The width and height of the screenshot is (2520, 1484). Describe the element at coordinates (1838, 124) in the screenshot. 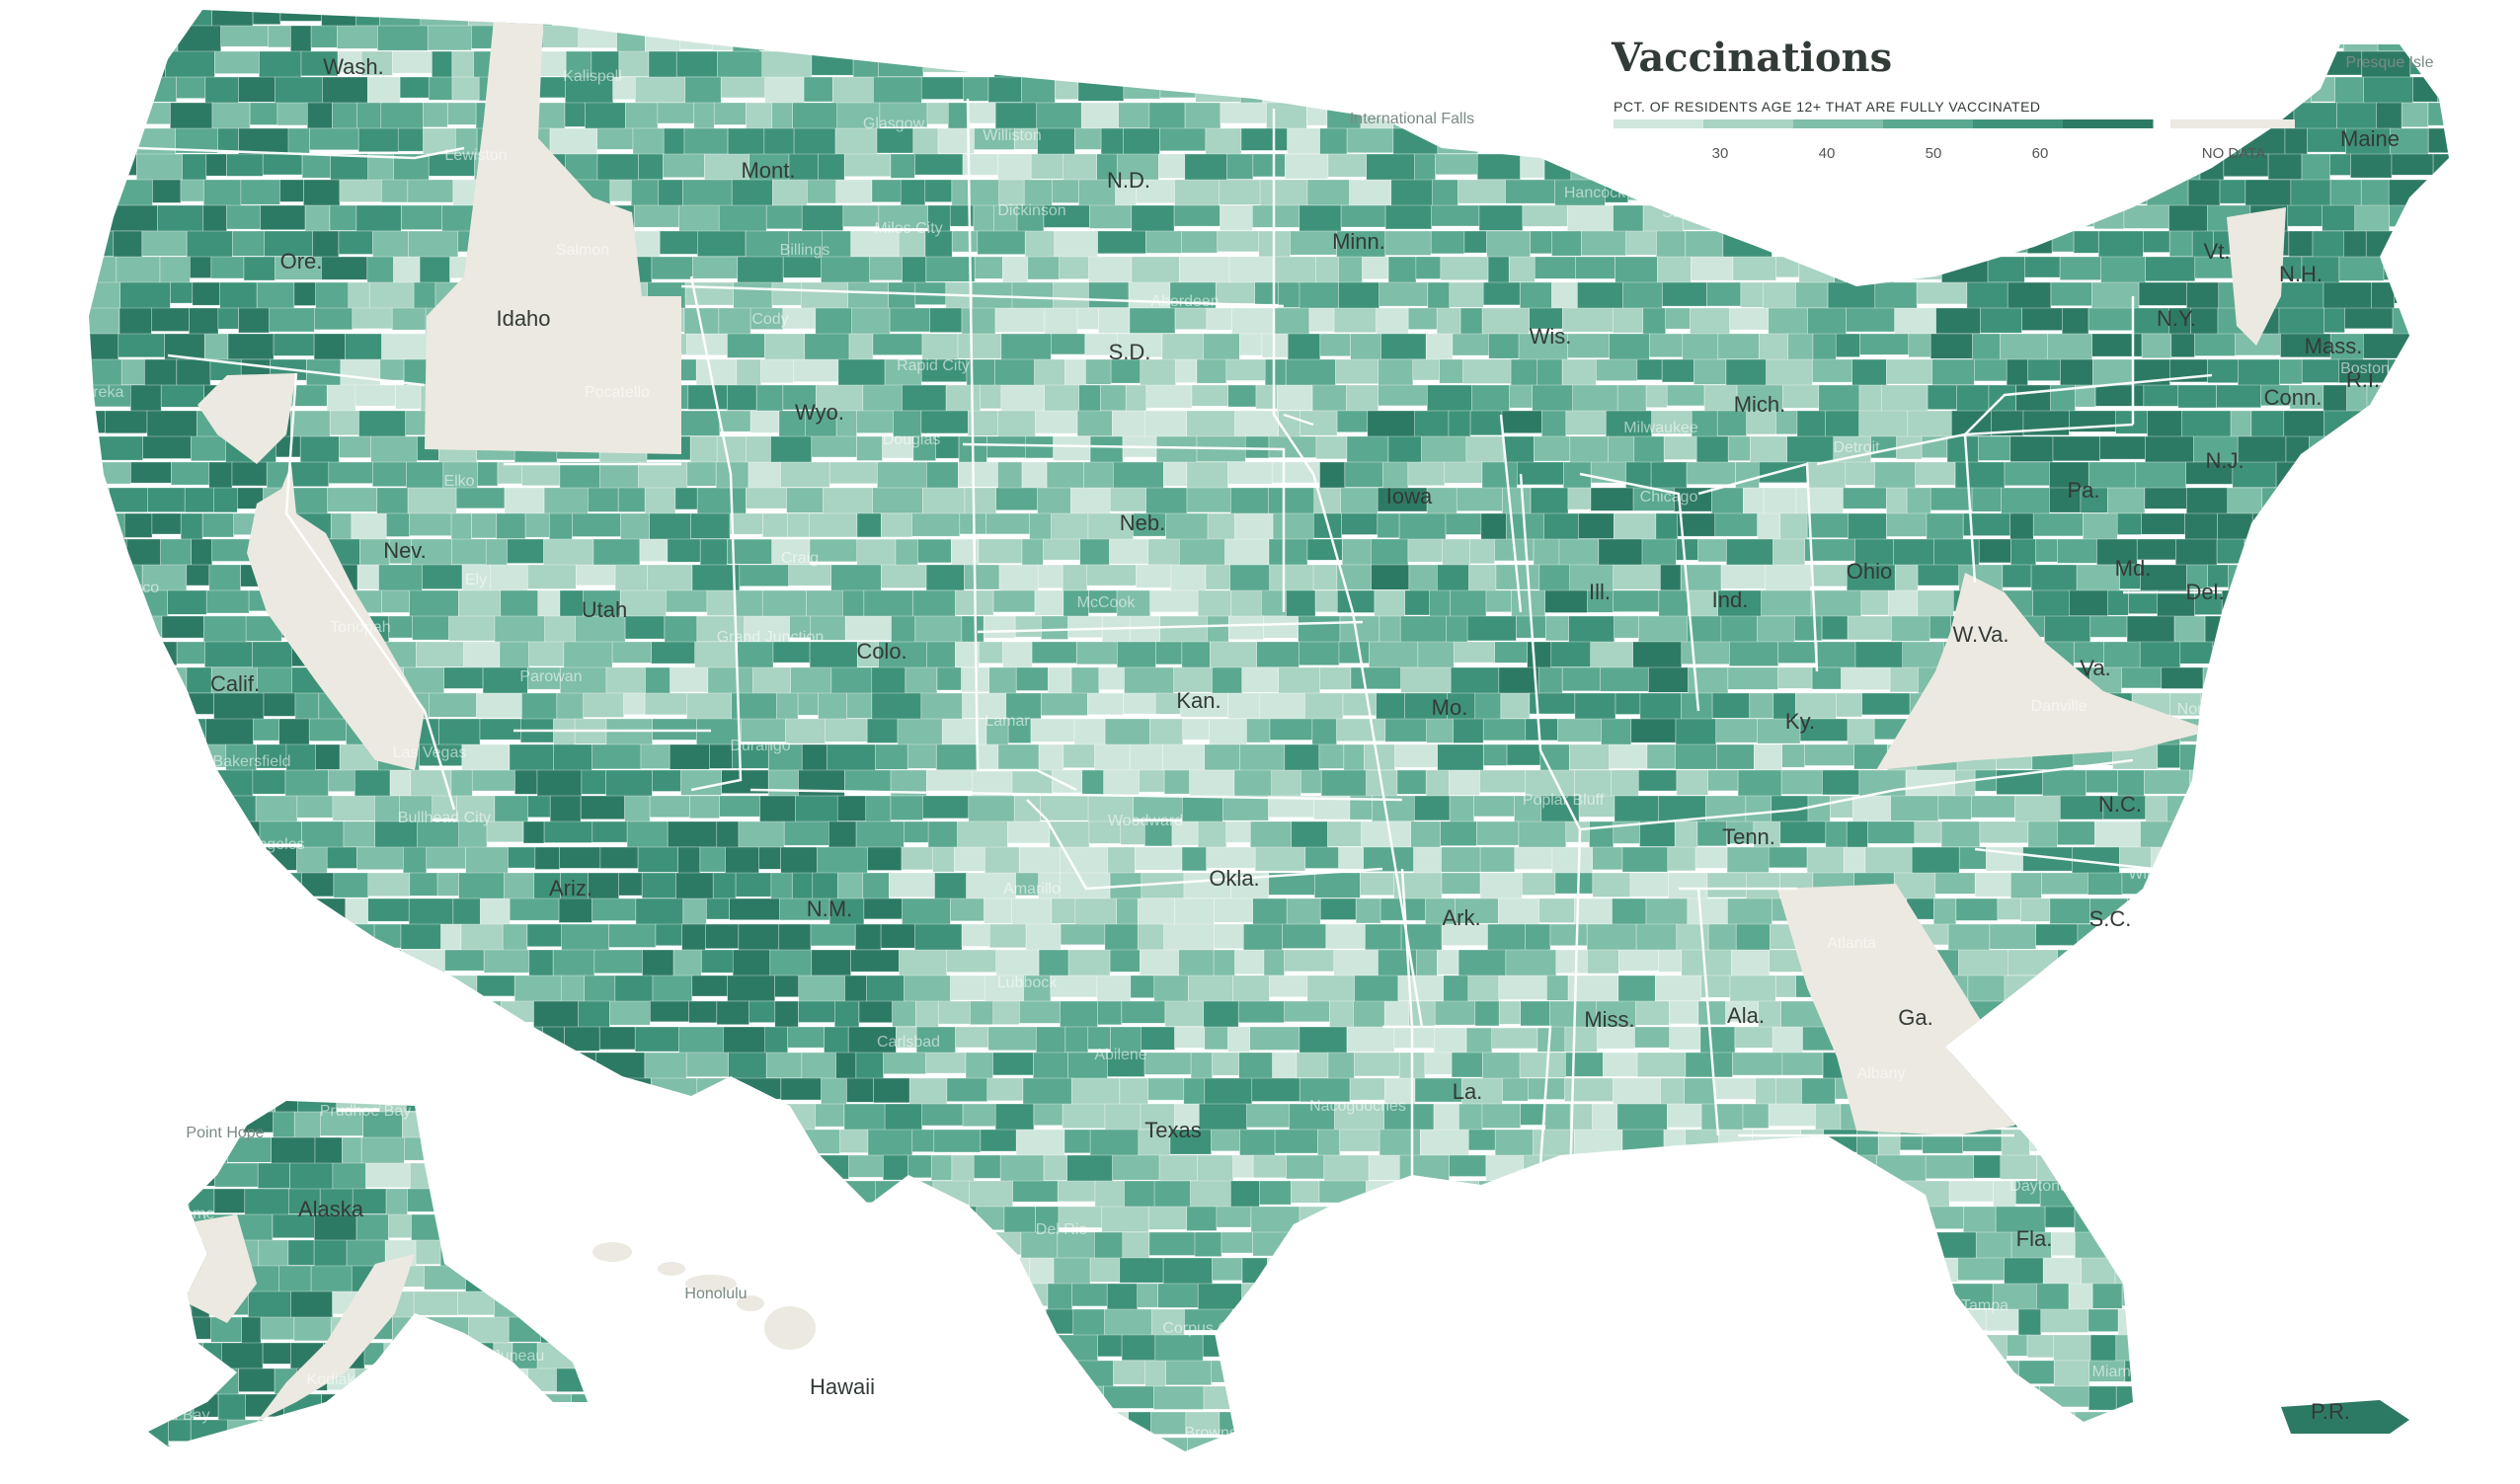

I see `legend-ramp-step` at that location.